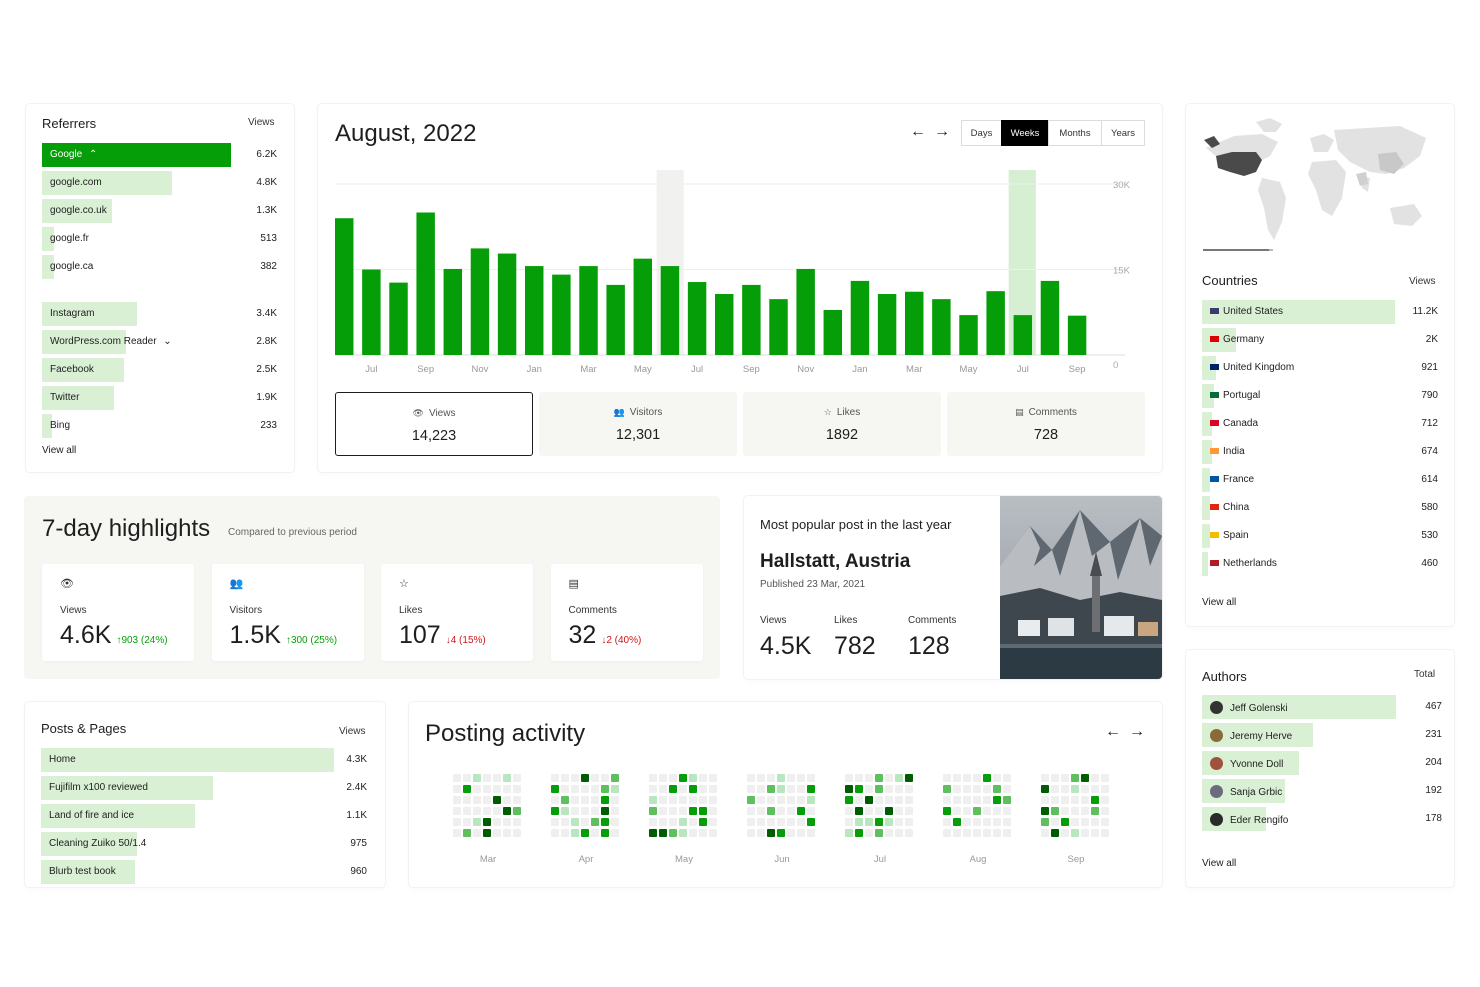 The width and height of the screenshot is (1480, 987). Describe the element at coordinates (1322, 452) in the screenshot. I see `country-row: India 674` at that location.